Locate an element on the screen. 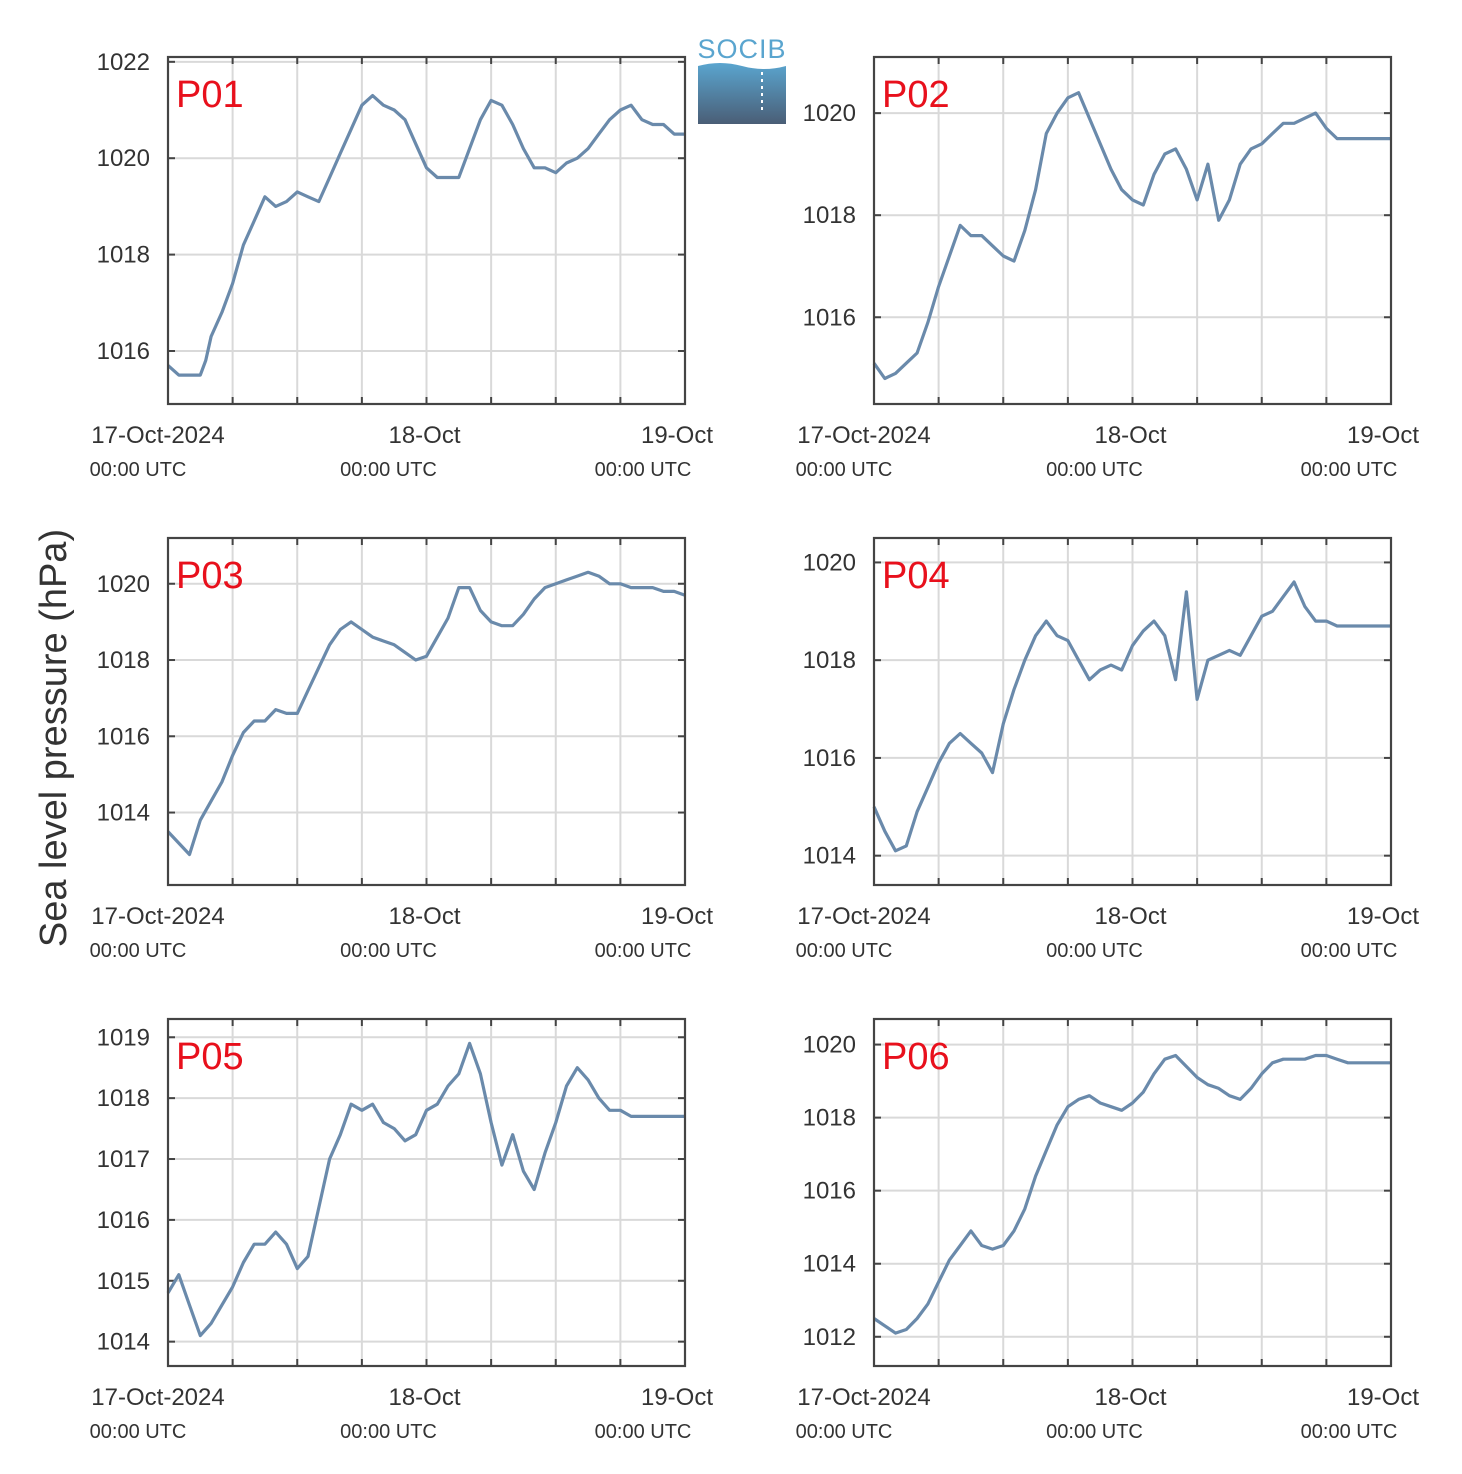 This screenshot has height=1474, width=1462. series-line-p03 is located at coordinates (426, 713).